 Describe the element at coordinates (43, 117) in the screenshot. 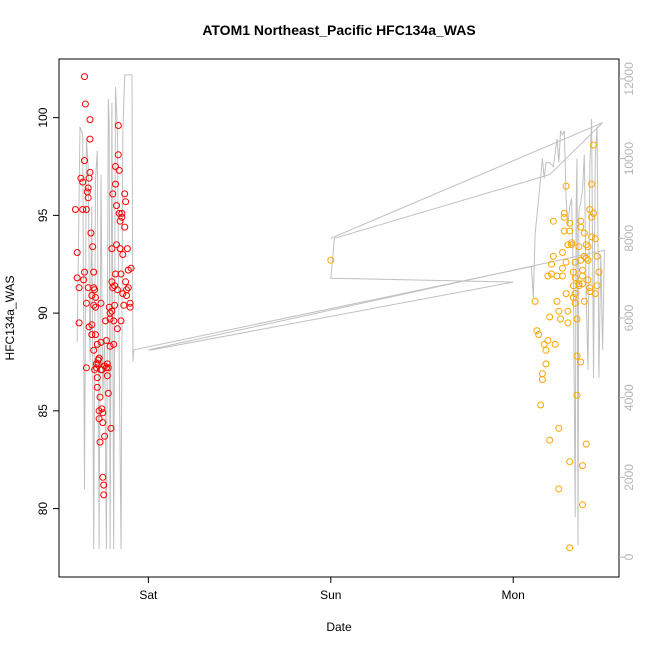

I see `y-left-tick-label: 100` at that location.